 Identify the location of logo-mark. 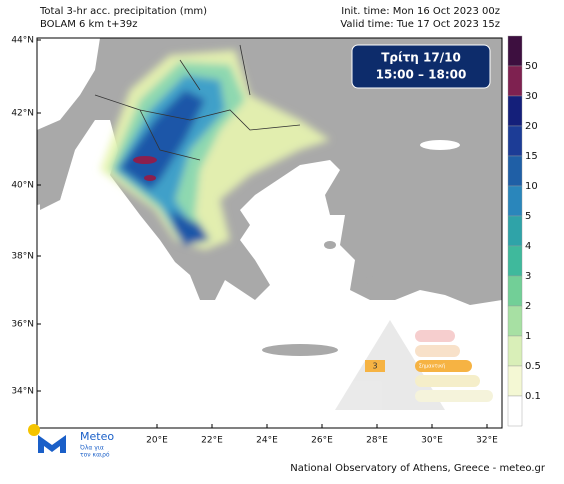
(52, 444).